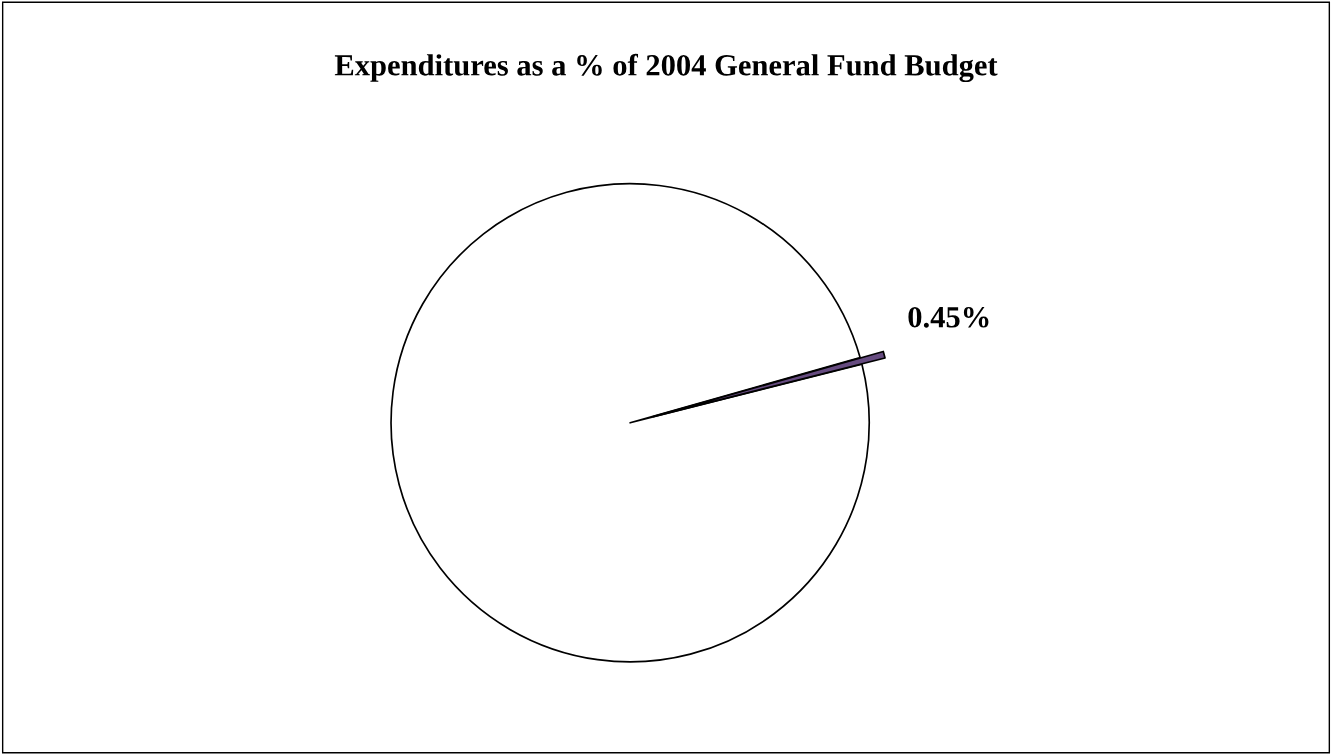 The image size is (1332, 755). Describe the element at coordinates (666, 68) in the screenshot. I see `chart-title: Expenditures as a % of 2004 General Fund Budget` at that location.